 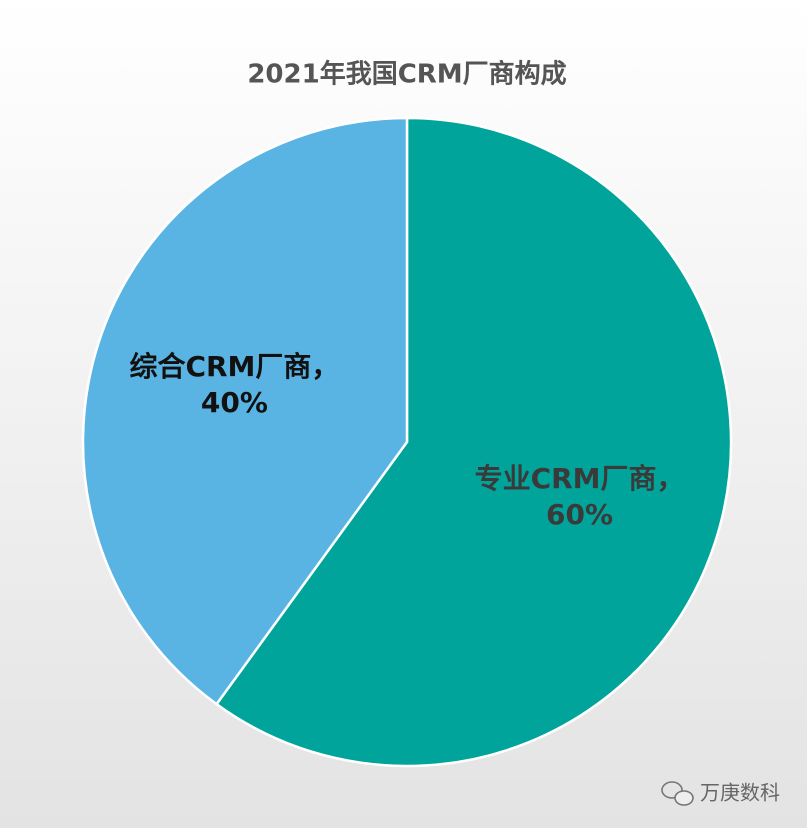 What do you see at coordinates (580, 478) in the screenshot?
I see `slice-label: 专业CRM厂商，` at bounding box center [580, 478].